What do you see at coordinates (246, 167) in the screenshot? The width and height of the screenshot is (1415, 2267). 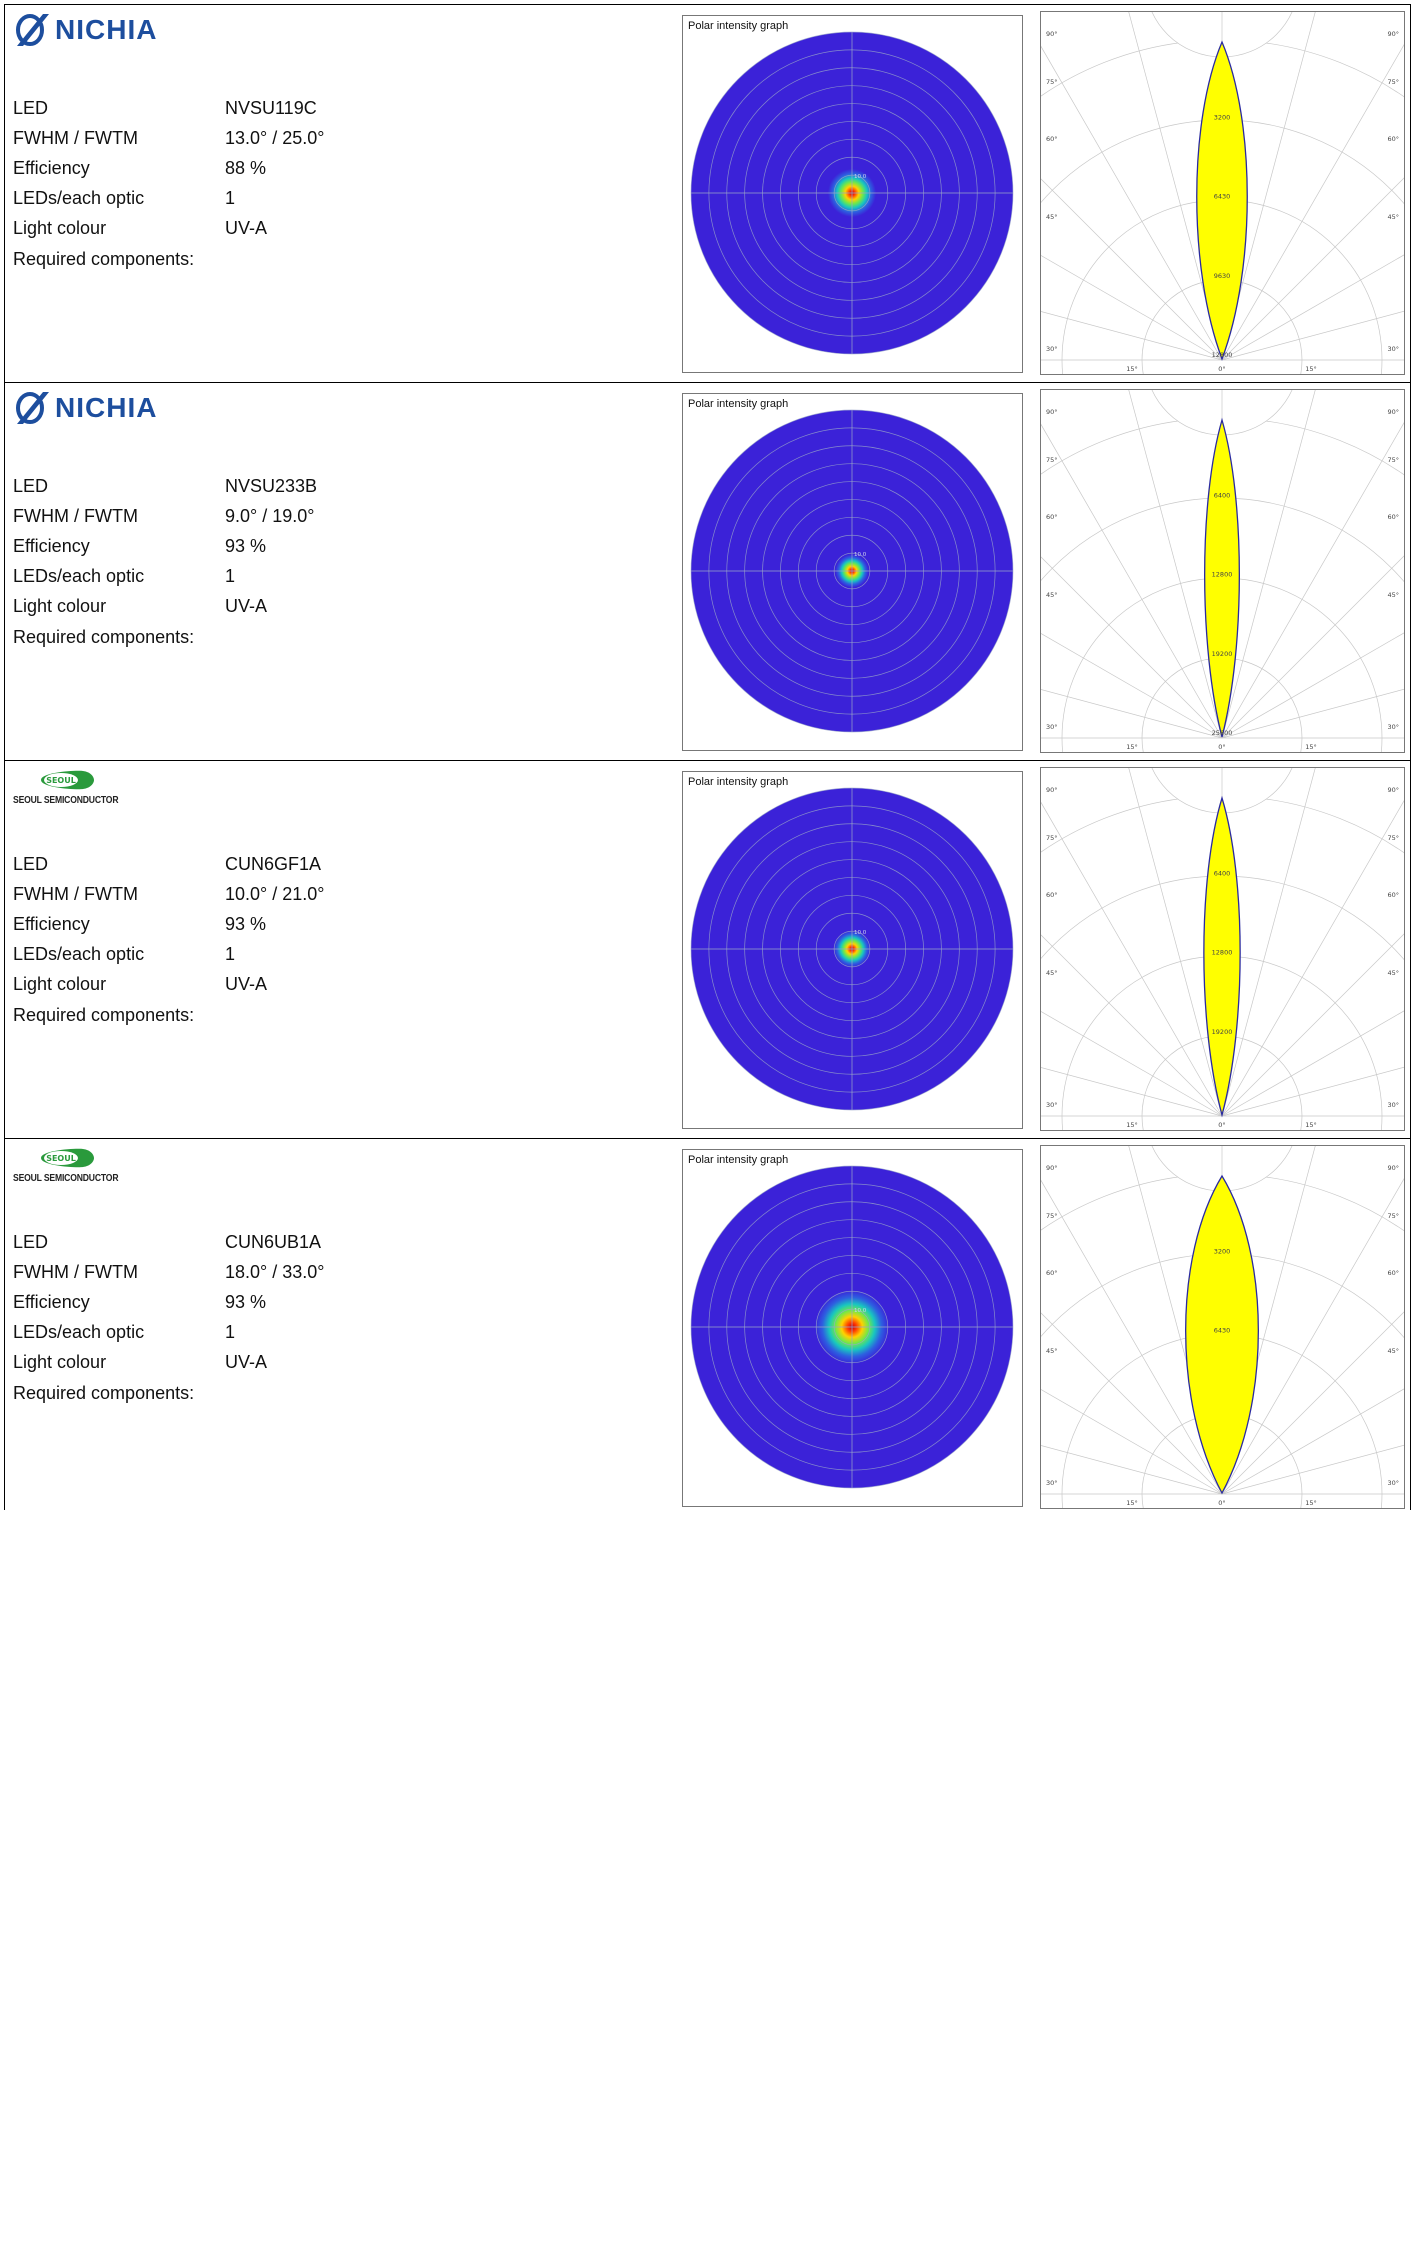 I see `efficiency-value: 88 %` at bounding box center [246, 167].